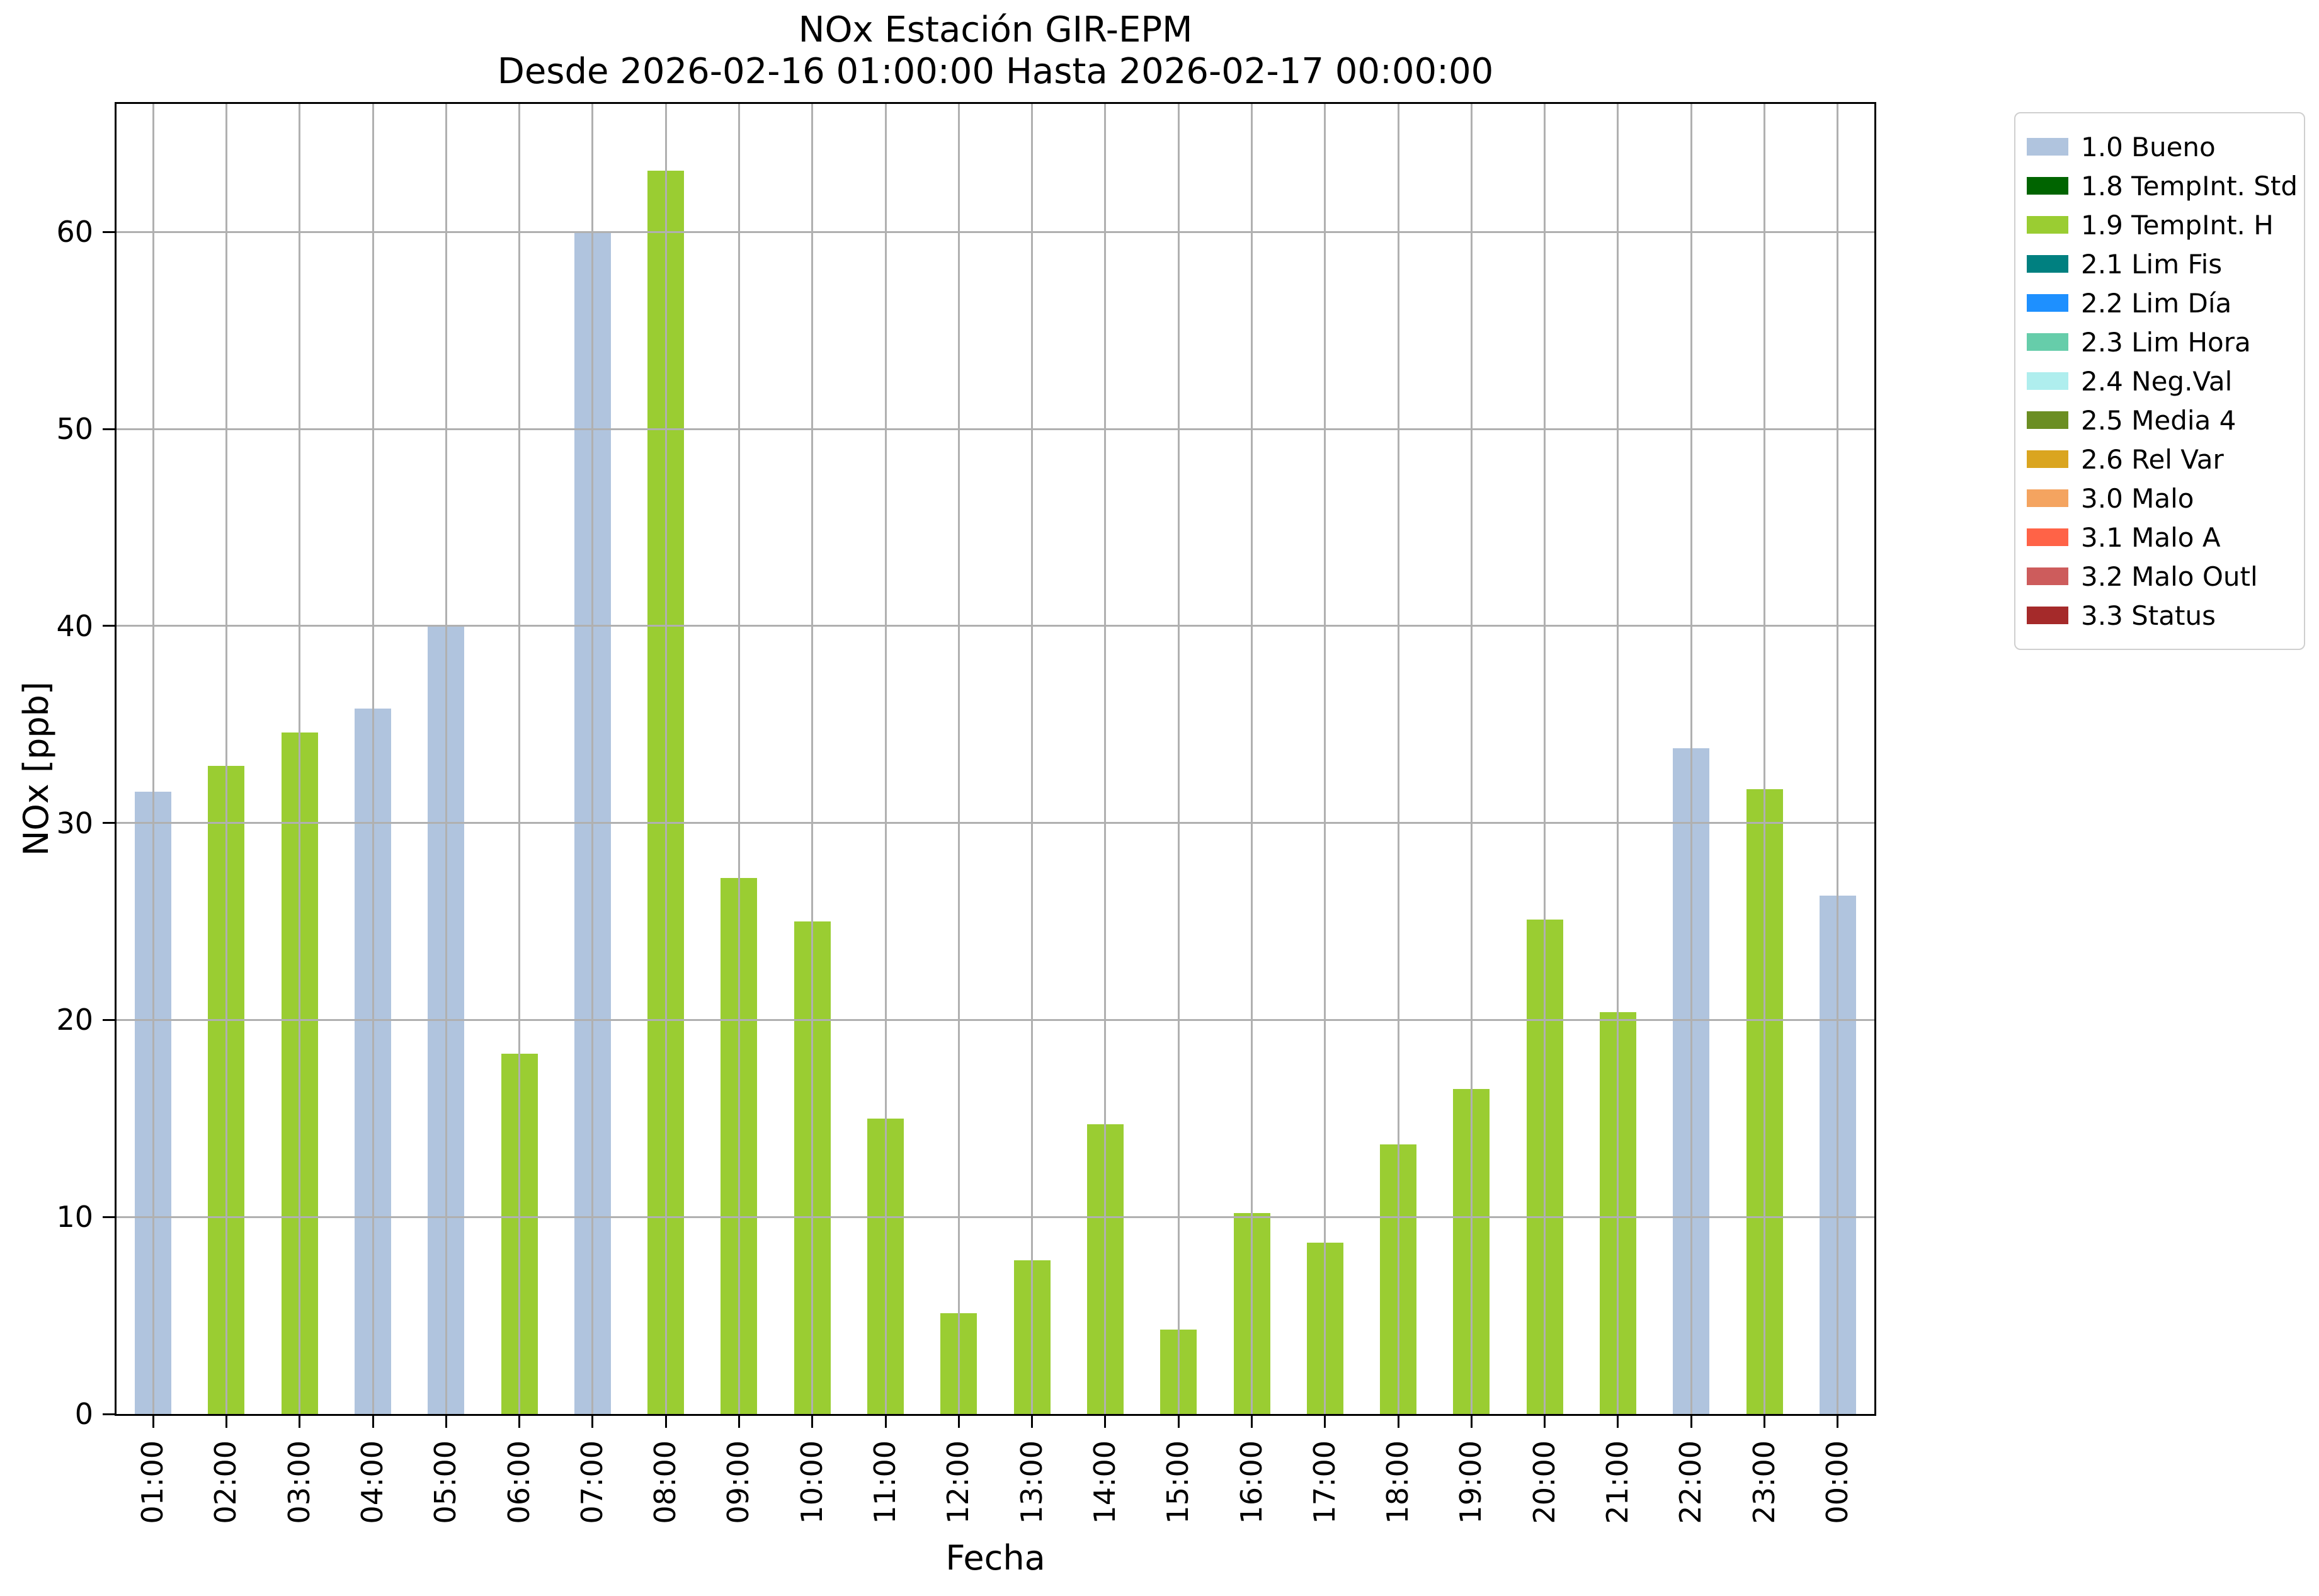 This screenshot has width=2319, height=1596. What do you see at coordinates (300, 1421) in the screenshot?
I see `x-tick-mark-03:00` at bounding box center [300, 1421].